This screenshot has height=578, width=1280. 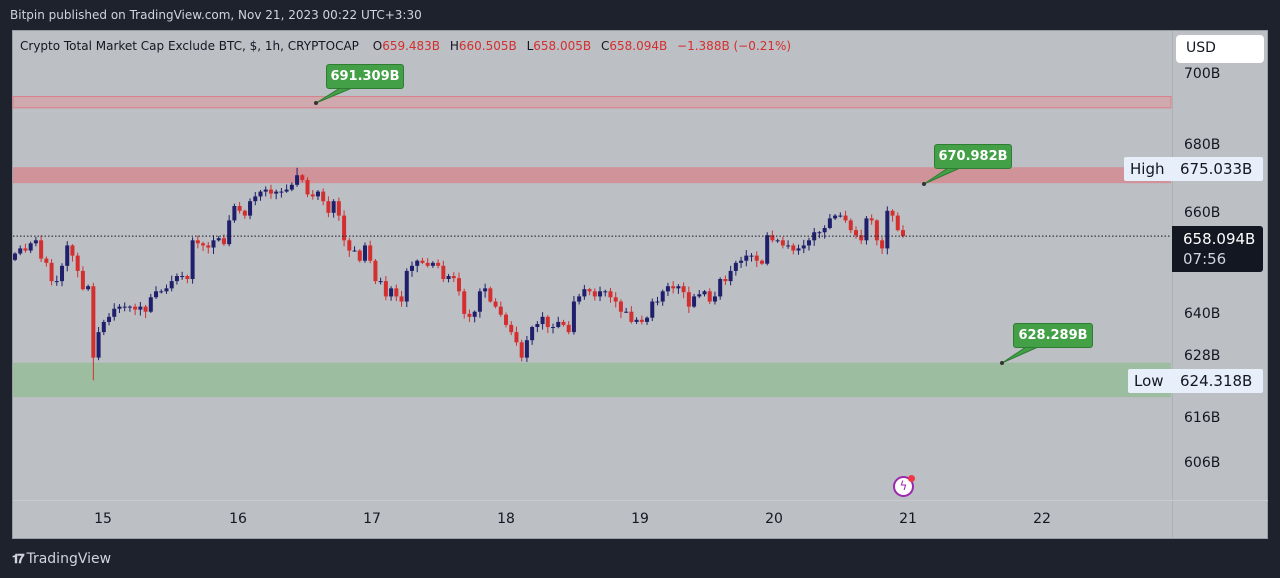 I want to click on current-price: 658.094B, so click(x=1219, y=239).